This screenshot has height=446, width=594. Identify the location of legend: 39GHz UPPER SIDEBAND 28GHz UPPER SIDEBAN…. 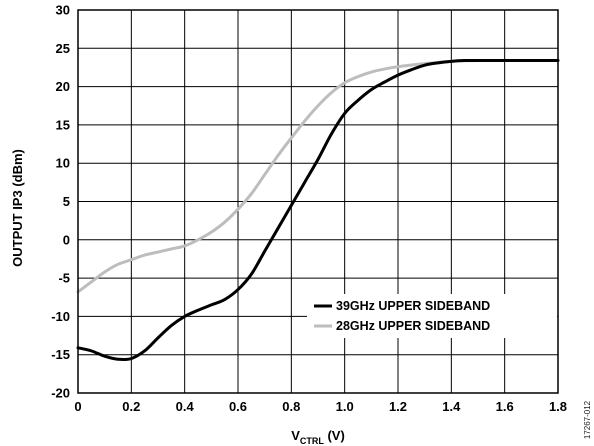
(432, 316).